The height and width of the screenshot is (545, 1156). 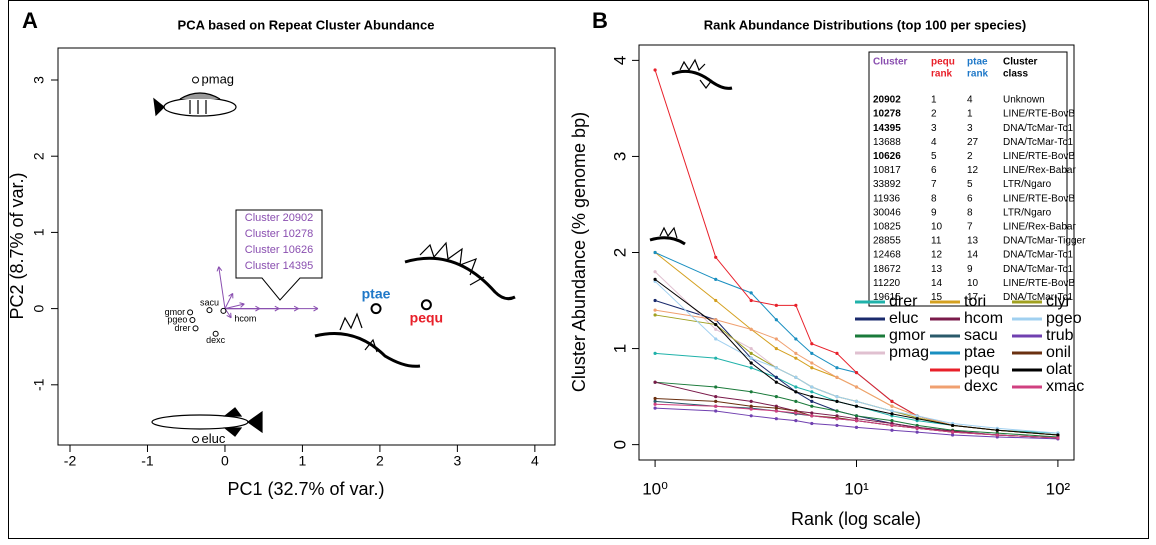 I want to click on table-cell: 30046, so click(x=887, y=212).